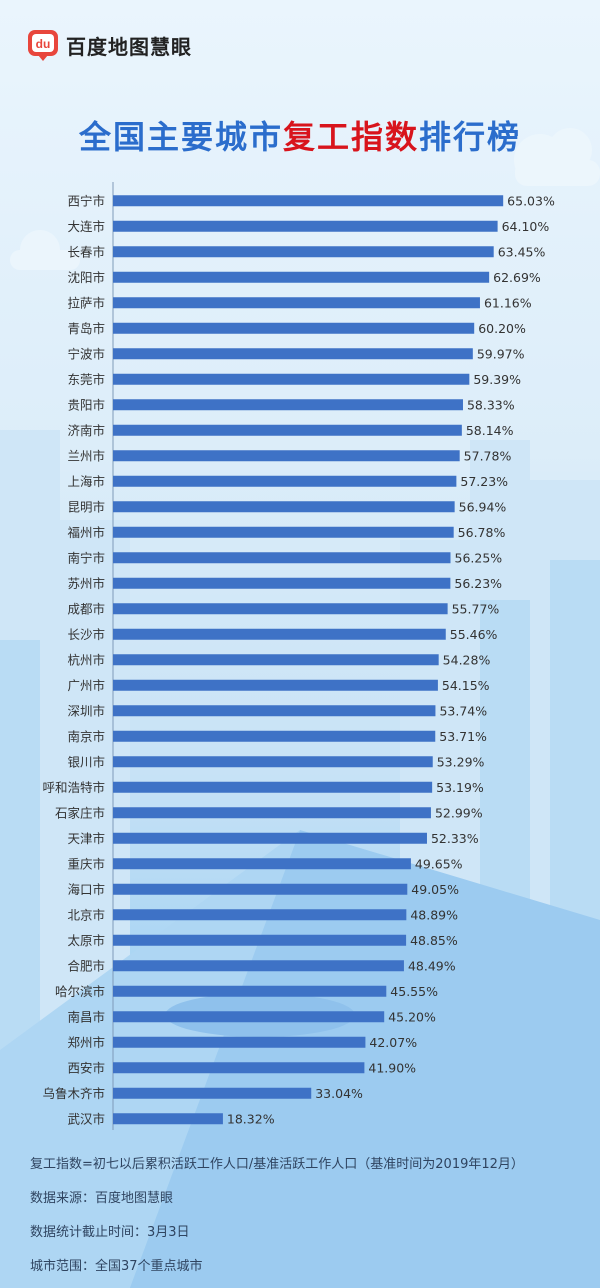  Describe the element at coordinates (300, 135) in the screenshot. I see `page-title: 全国主要城市复工指数排行榜` at that location.